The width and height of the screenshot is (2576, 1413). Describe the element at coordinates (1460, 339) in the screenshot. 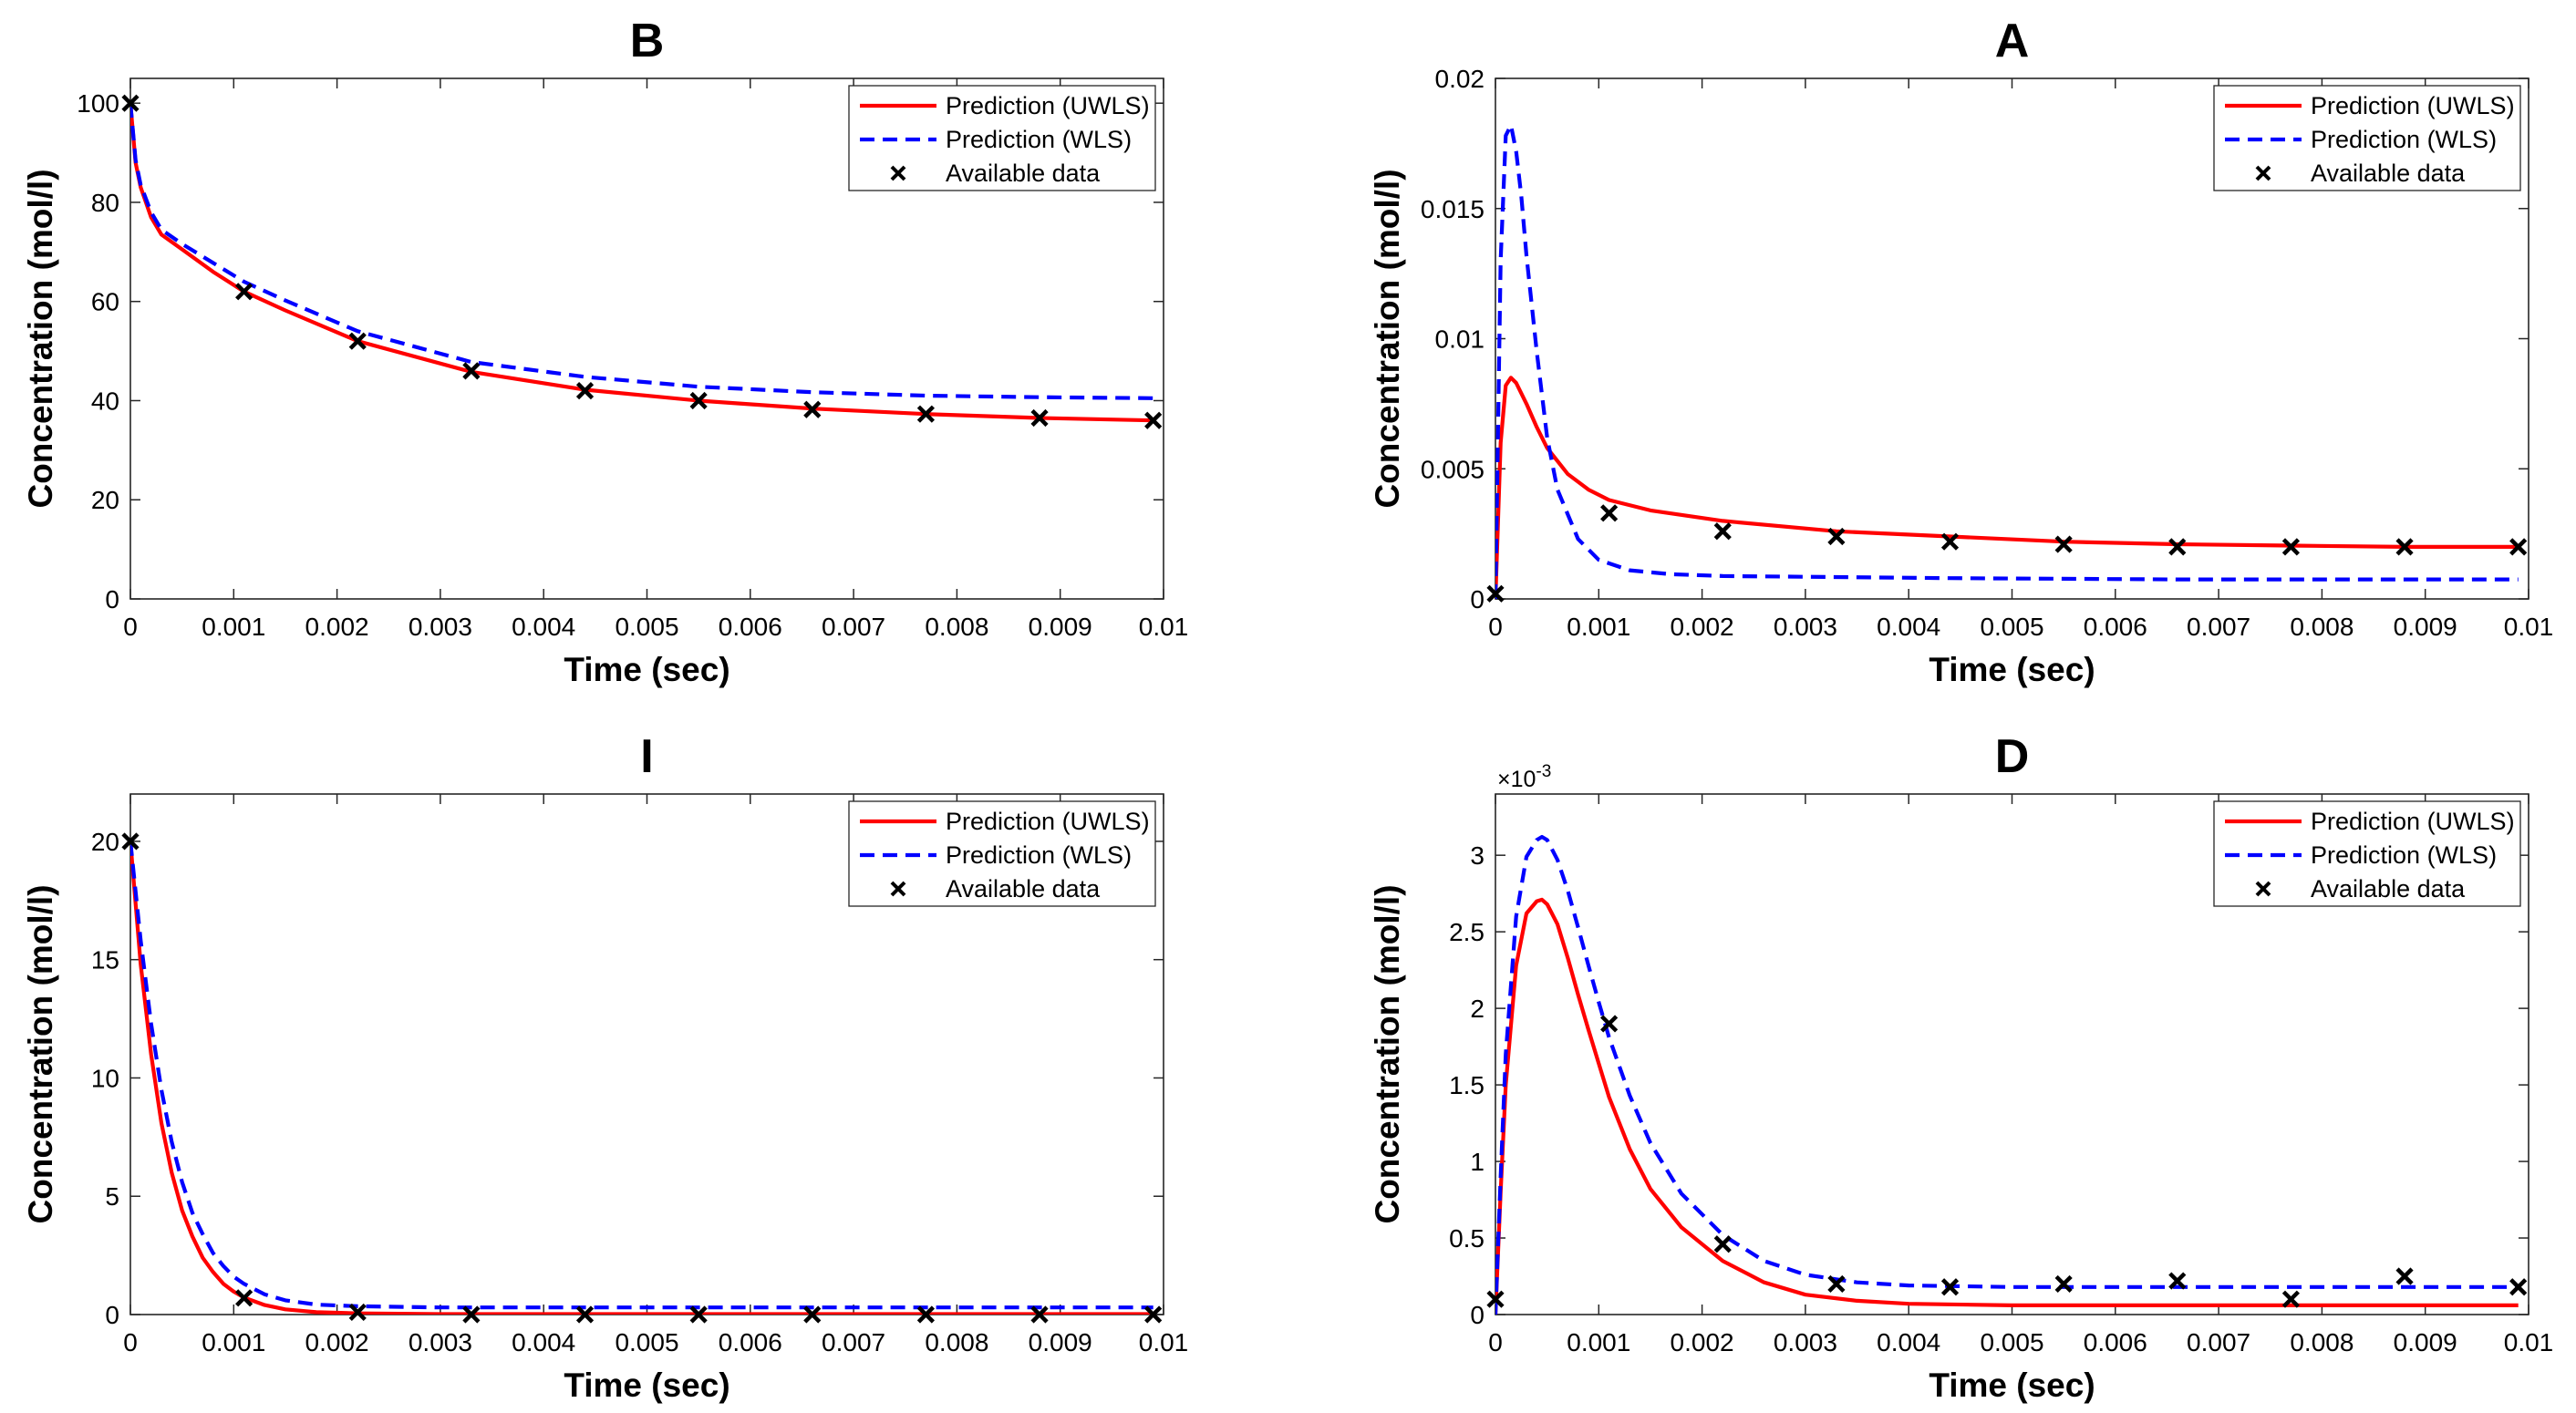

I see `y-tick-label: 0.01` at that location.